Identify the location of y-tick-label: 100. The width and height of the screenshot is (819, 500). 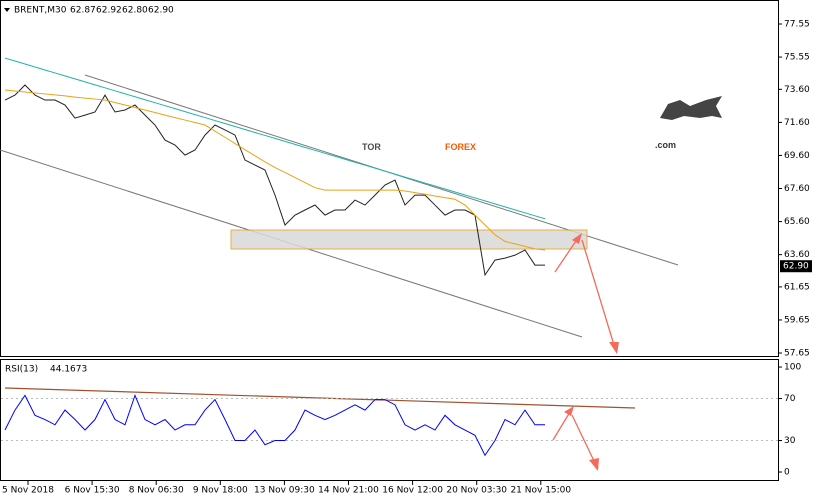
(792, 368).